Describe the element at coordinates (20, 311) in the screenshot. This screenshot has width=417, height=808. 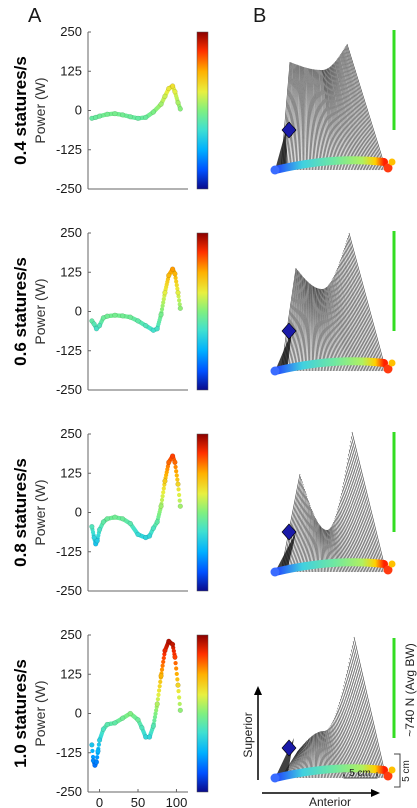
I see `row-label: 0.6 statures/s` at that location.